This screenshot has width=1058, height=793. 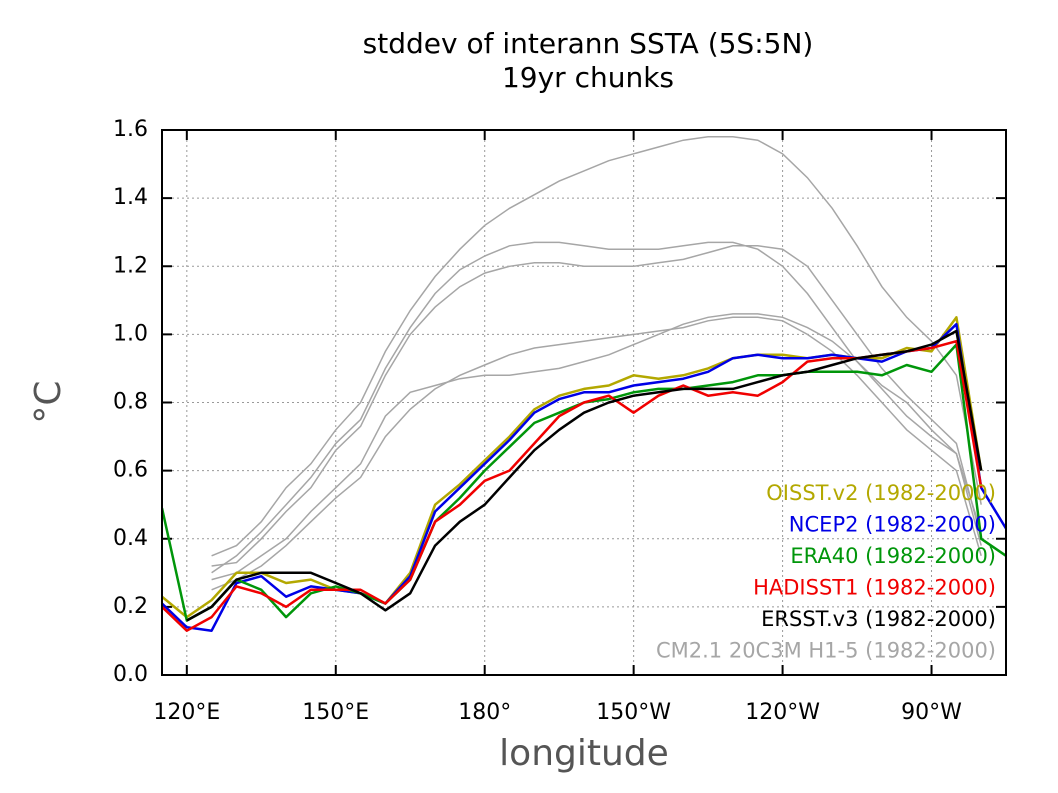 What do you see at coordinates (130, 265) in the screenshot?
I see `y-tick-label: 1.2` at bounding box center [130, 265].